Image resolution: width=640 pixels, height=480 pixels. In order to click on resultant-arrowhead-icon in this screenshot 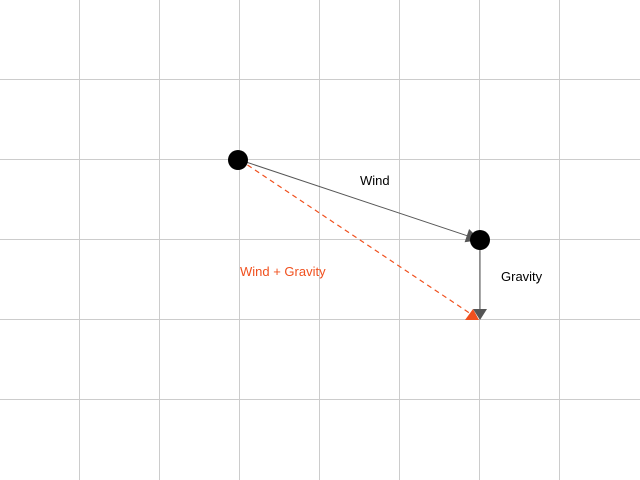, I will do `click(472, 314)`.